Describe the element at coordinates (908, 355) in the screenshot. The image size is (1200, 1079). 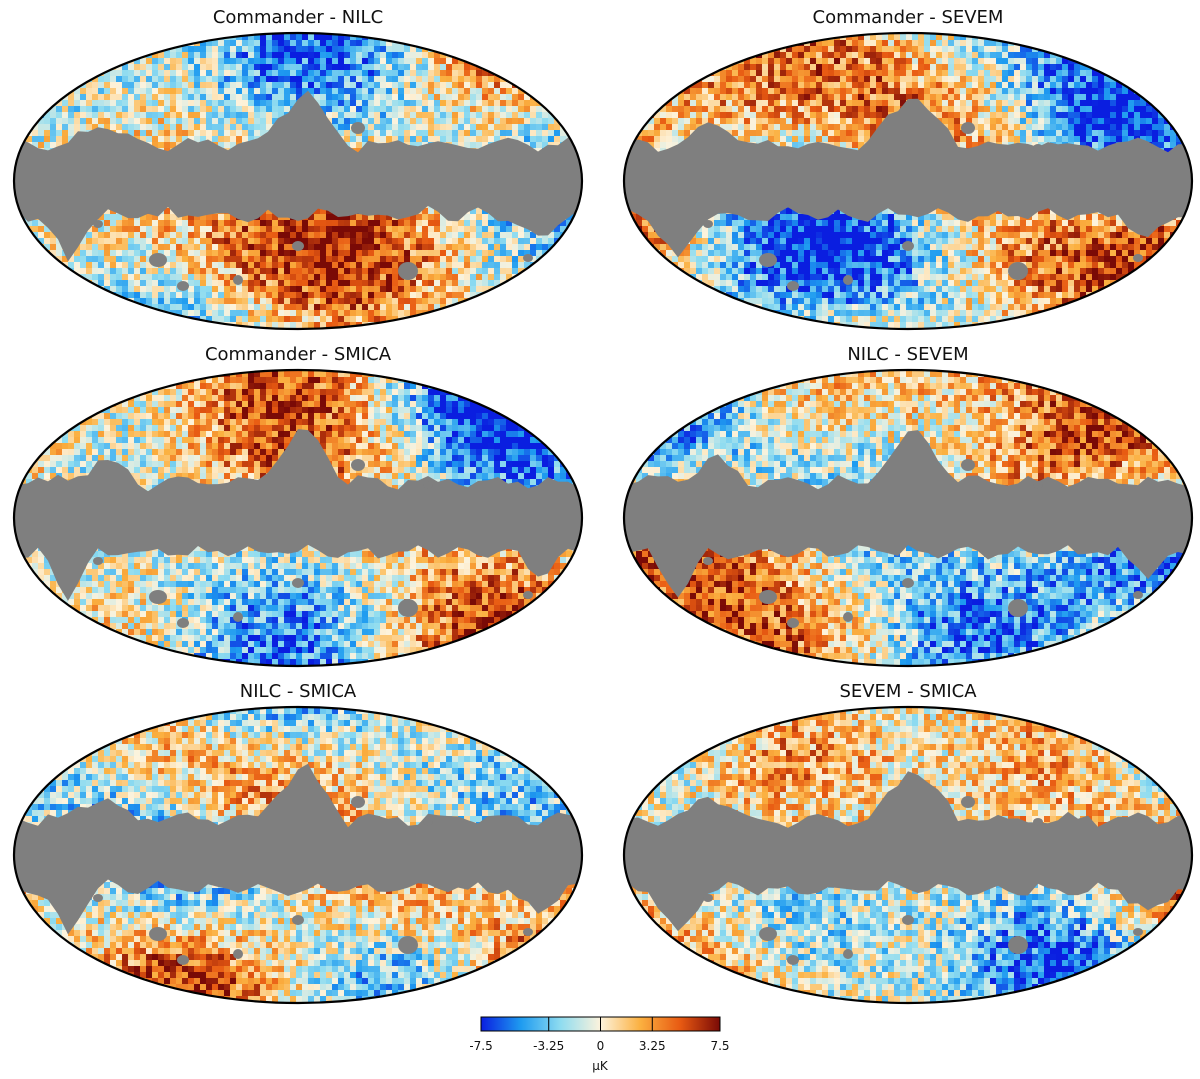
I see `panel-title: NILC - SEVEM` at that location.